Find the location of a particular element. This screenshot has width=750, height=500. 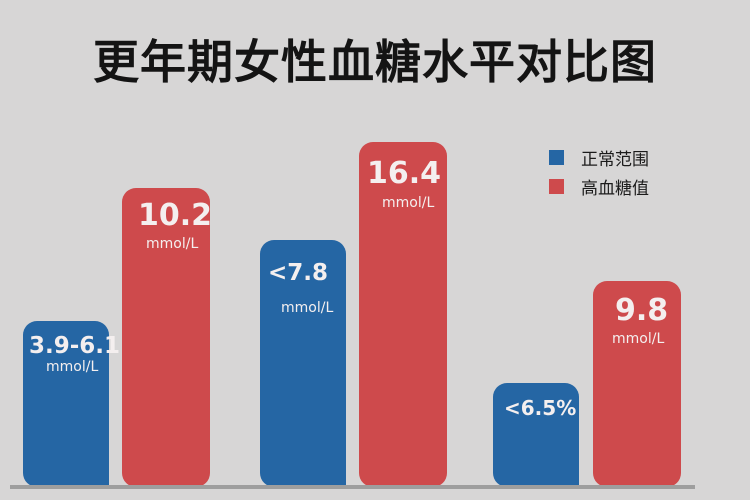

bar-value: 3.9-6.1 is located at coordinates (75, 346).